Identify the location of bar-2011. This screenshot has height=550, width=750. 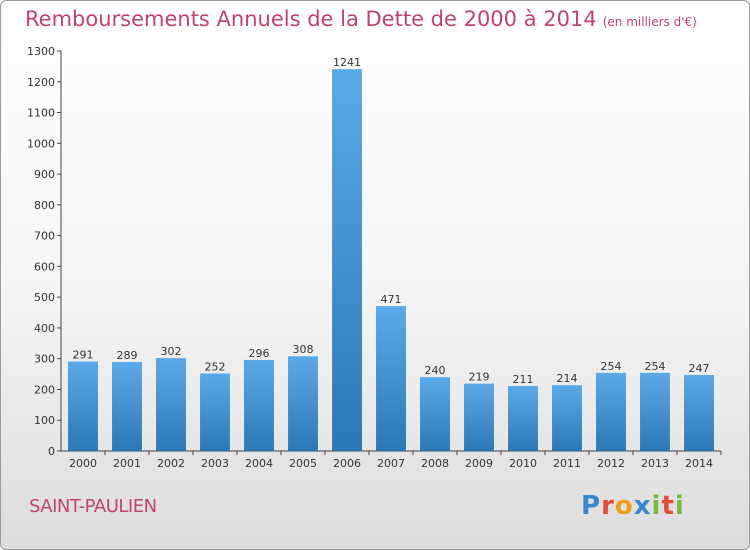
(567, 418).